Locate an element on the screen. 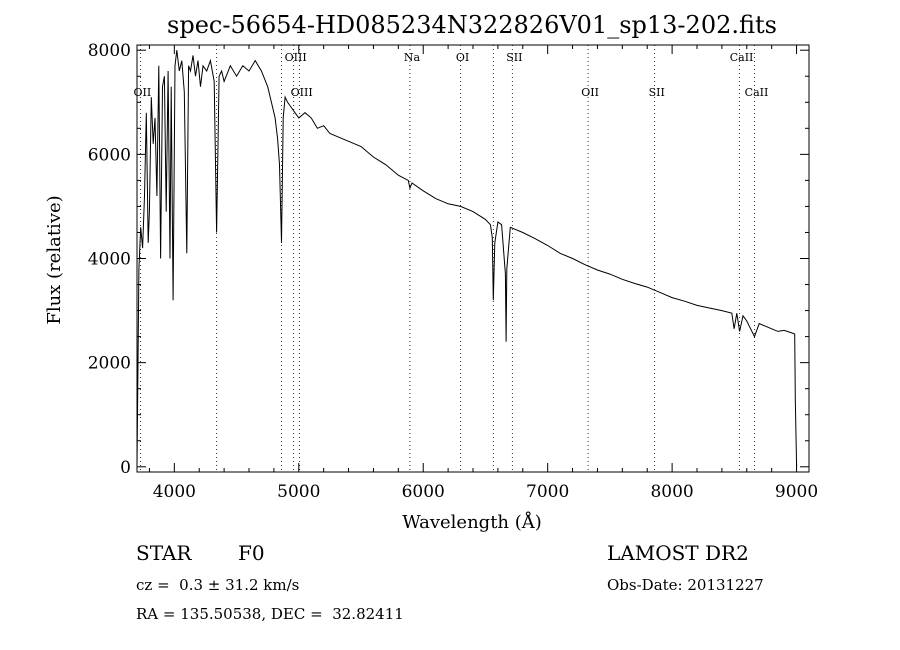  y-axis-label: Flux (relative) is located at coordinates (54, 259).